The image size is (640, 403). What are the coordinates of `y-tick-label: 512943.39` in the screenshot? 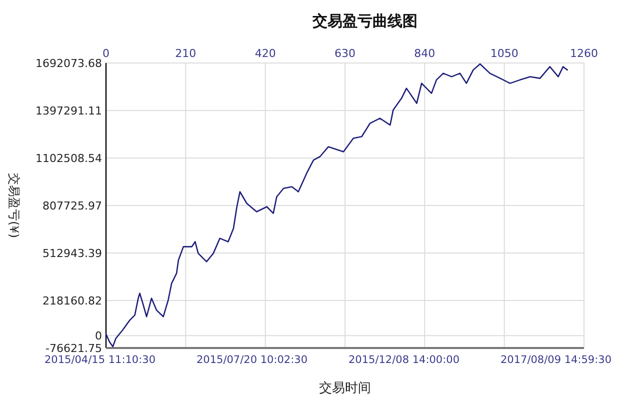 It's located at (72, 253).